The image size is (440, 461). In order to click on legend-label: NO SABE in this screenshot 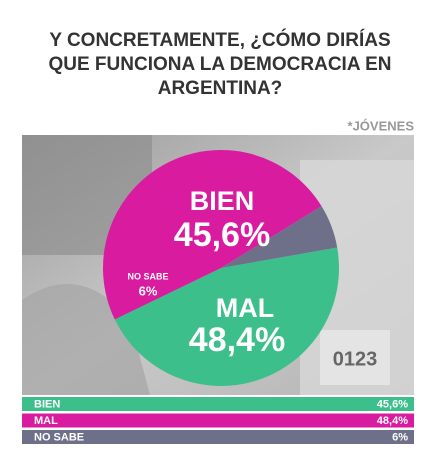, I will do `click(59, 437)`.